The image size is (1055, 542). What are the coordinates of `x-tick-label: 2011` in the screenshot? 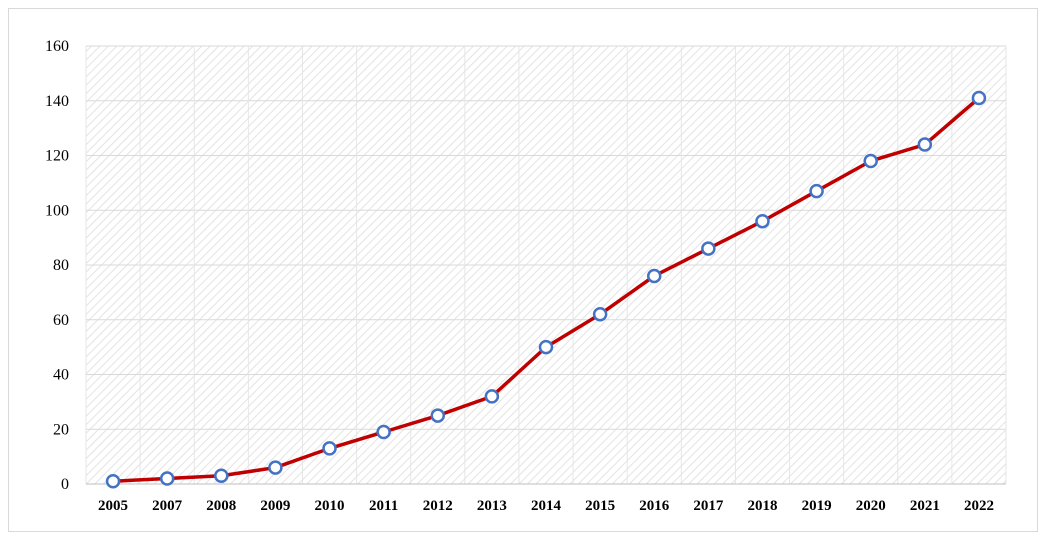 It's located at (383, 506).